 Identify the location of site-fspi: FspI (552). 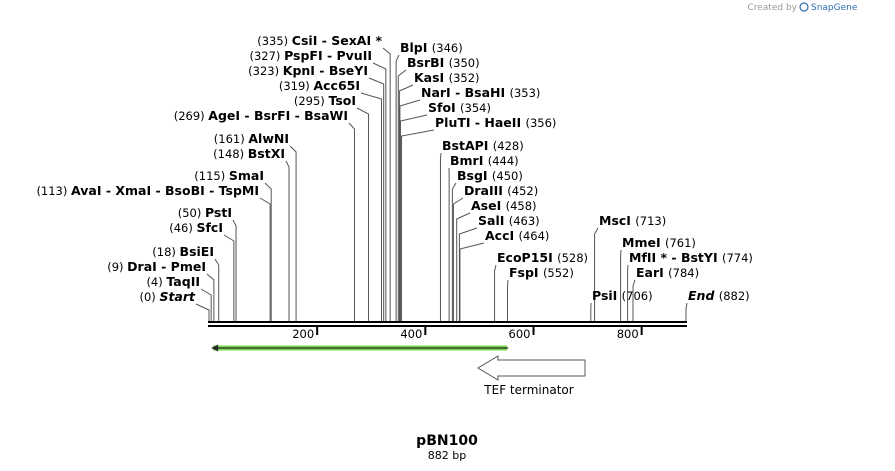
(541, 272).